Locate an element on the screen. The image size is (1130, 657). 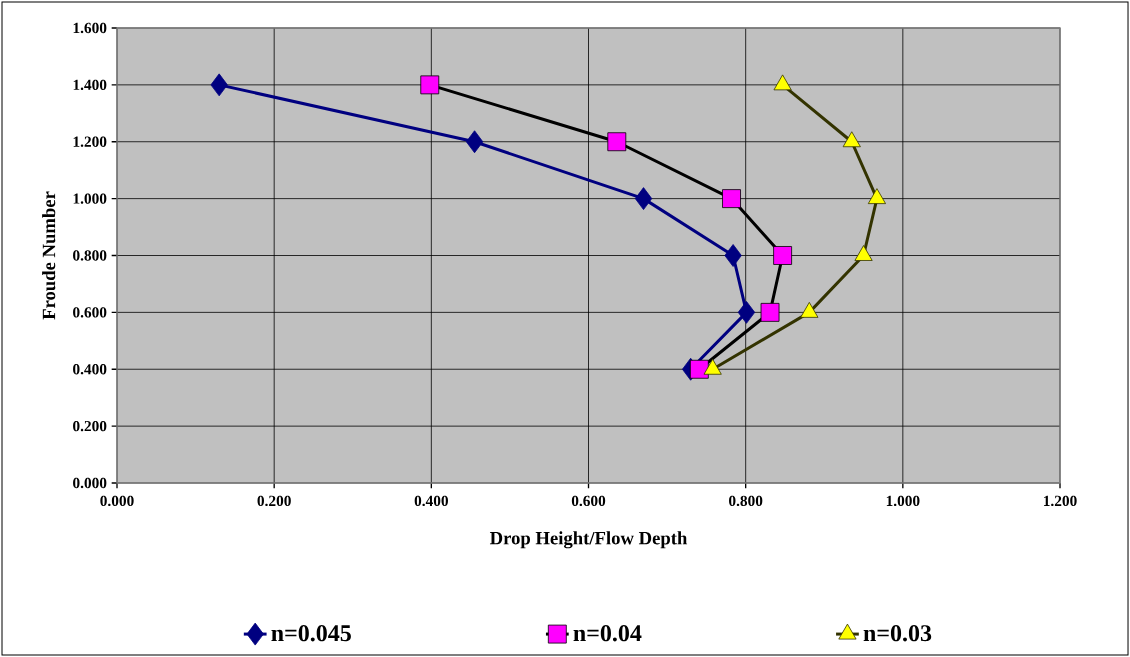
y-axis-title: Froude Number is located at coordinates (49, 255).